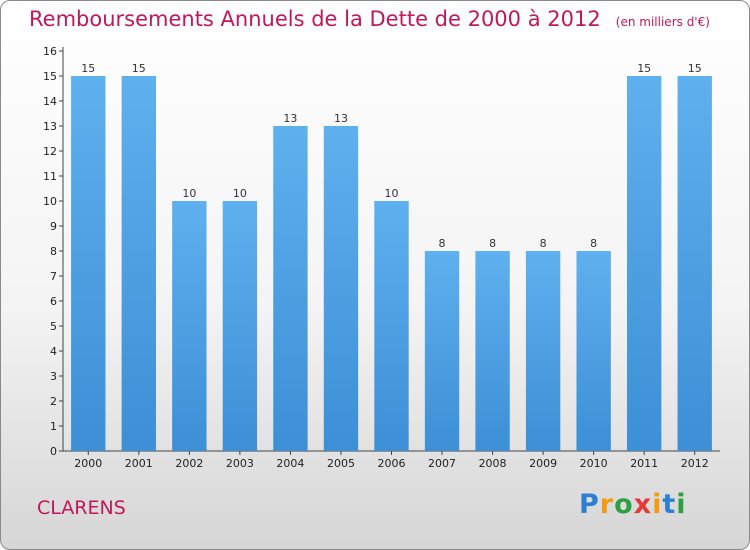  Describe the element at coordinates (53, 326) in the screenshot. I see `y-tick-label: 5` at that location.